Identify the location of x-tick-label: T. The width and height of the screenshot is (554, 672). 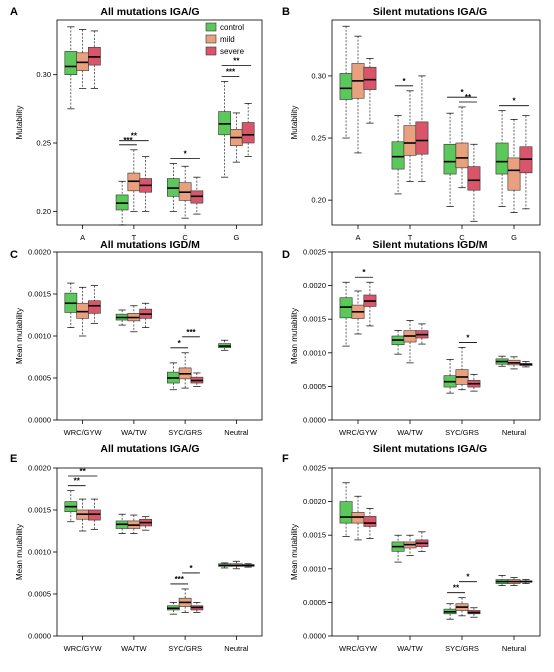
(410, 237).